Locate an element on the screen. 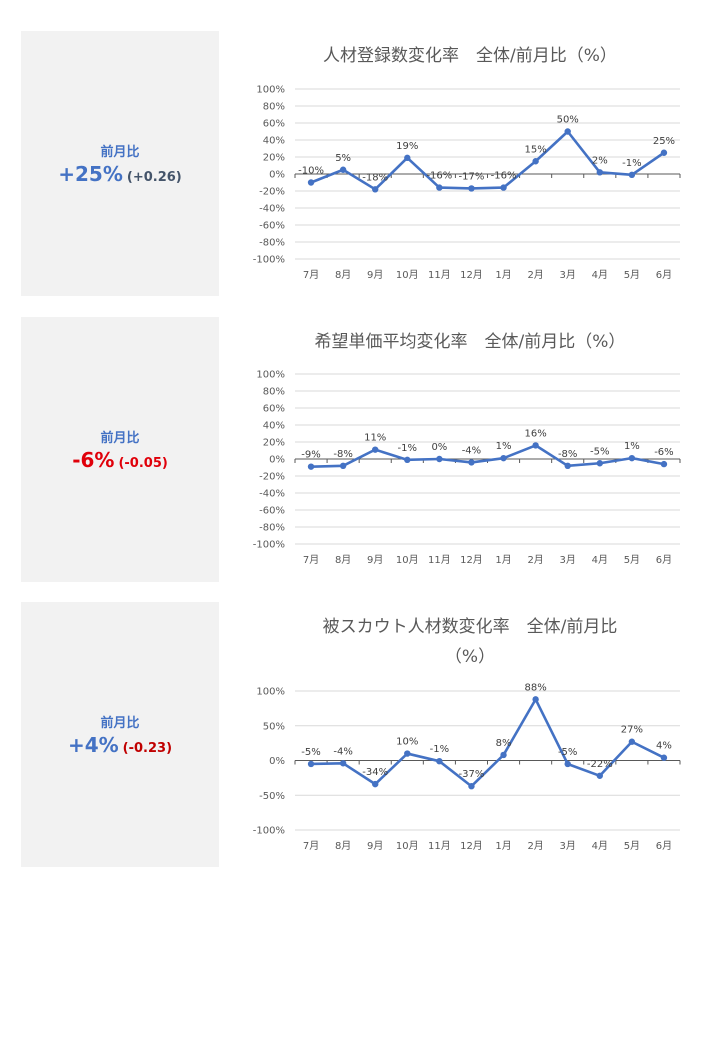 The image size is (720, 1040). data-label: 10% is located at coordinates (407, 742).